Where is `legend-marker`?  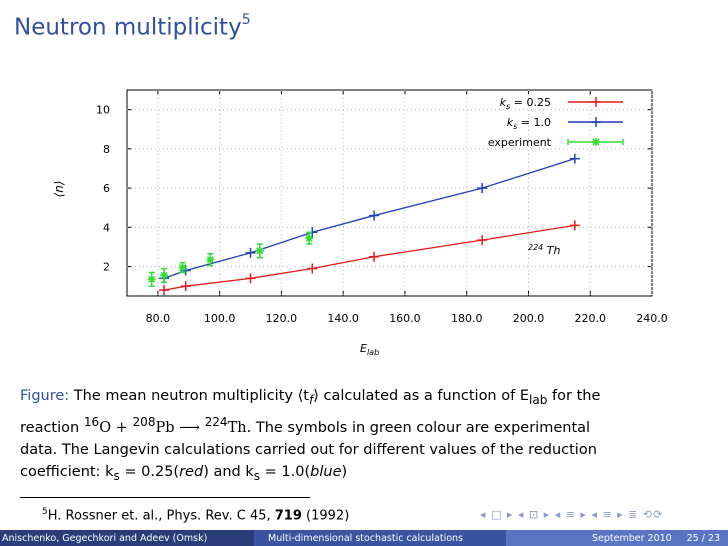
legend-marker is located at coordinates (596, 142).